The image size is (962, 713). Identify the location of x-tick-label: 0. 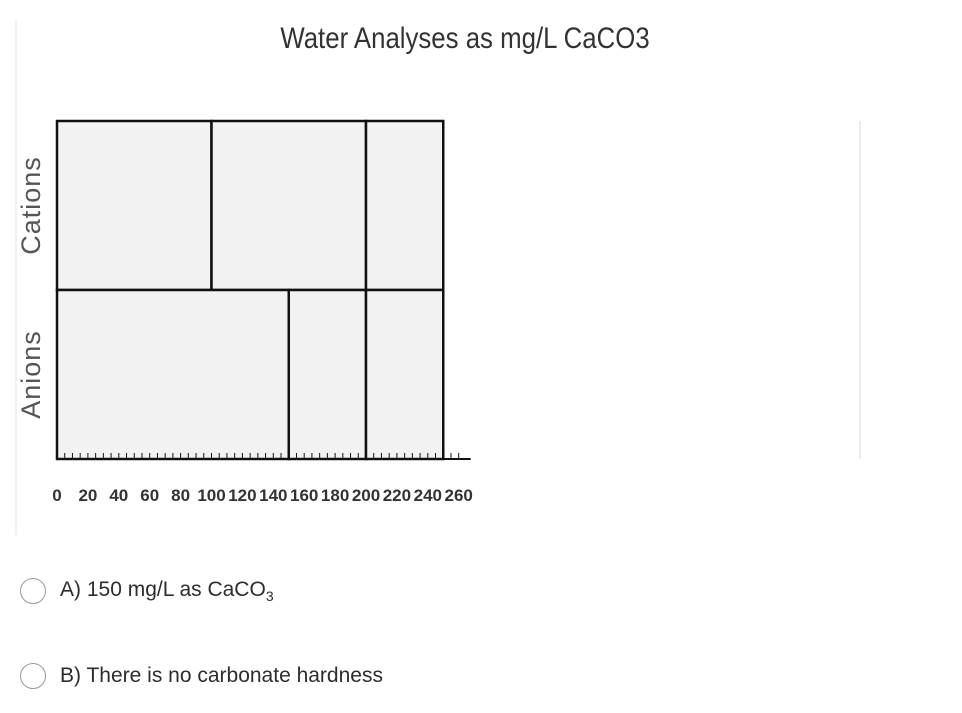
(56, 495).